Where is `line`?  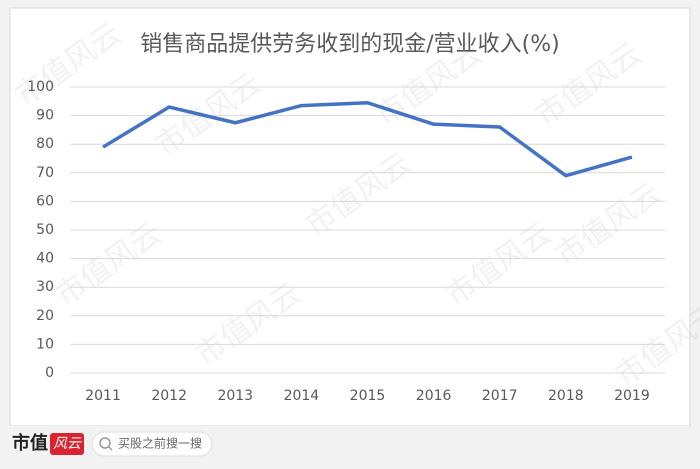
line is located at coordinates (367, 139).